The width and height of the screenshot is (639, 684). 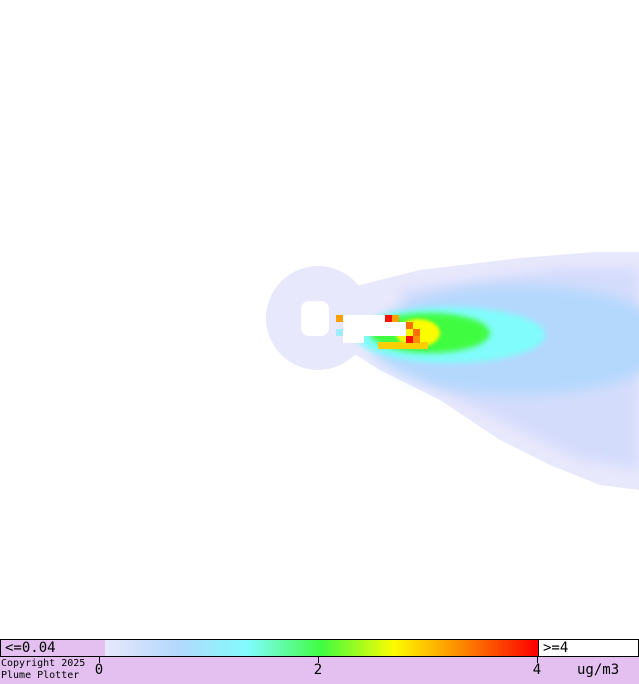 I want to click on source-zero-area, so click(x=353, y=322).